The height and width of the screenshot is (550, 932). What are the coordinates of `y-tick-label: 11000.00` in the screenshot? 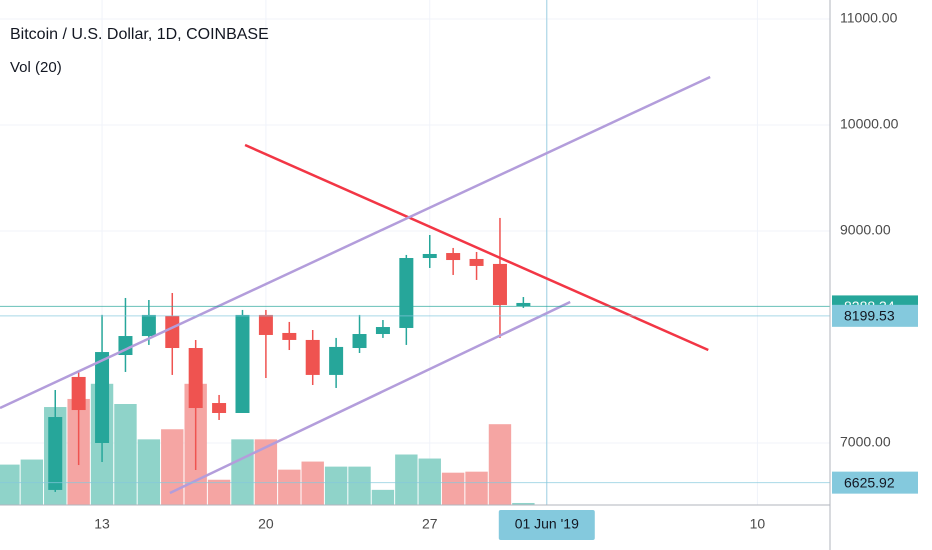 It's located at (869, 18).